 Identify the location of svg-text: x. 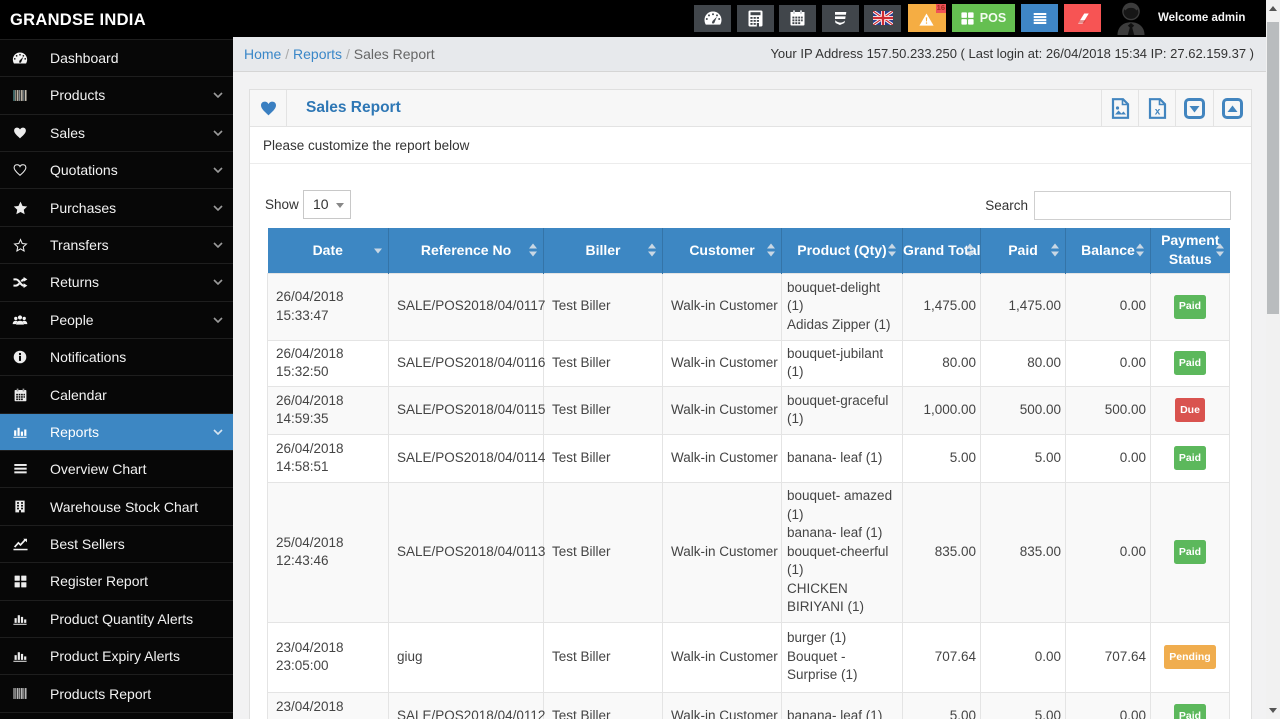
(1157, 112).